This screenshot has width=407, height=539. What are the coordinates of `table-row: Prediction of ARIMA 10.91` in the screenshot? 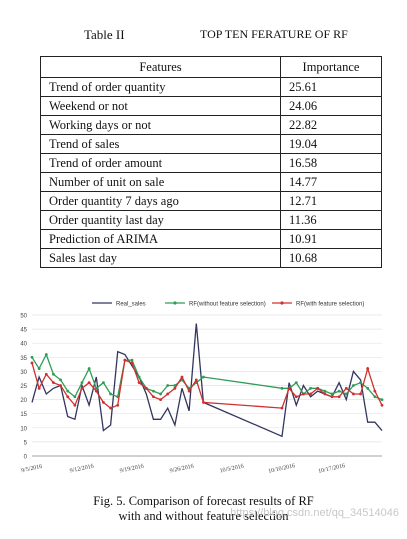 It's located at (211, 239).